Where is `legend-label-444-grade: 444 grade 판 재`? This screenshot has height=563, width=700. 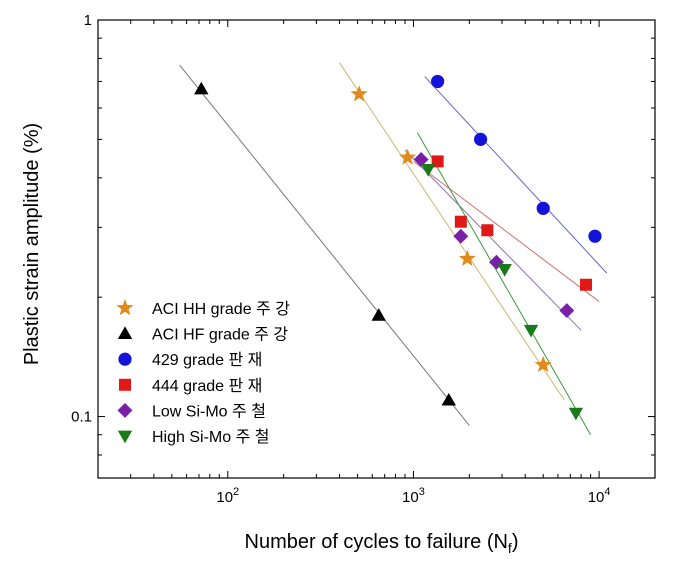
legend-label-444-grade: 444 grade 판 재 is located at coordinates (207, 386).